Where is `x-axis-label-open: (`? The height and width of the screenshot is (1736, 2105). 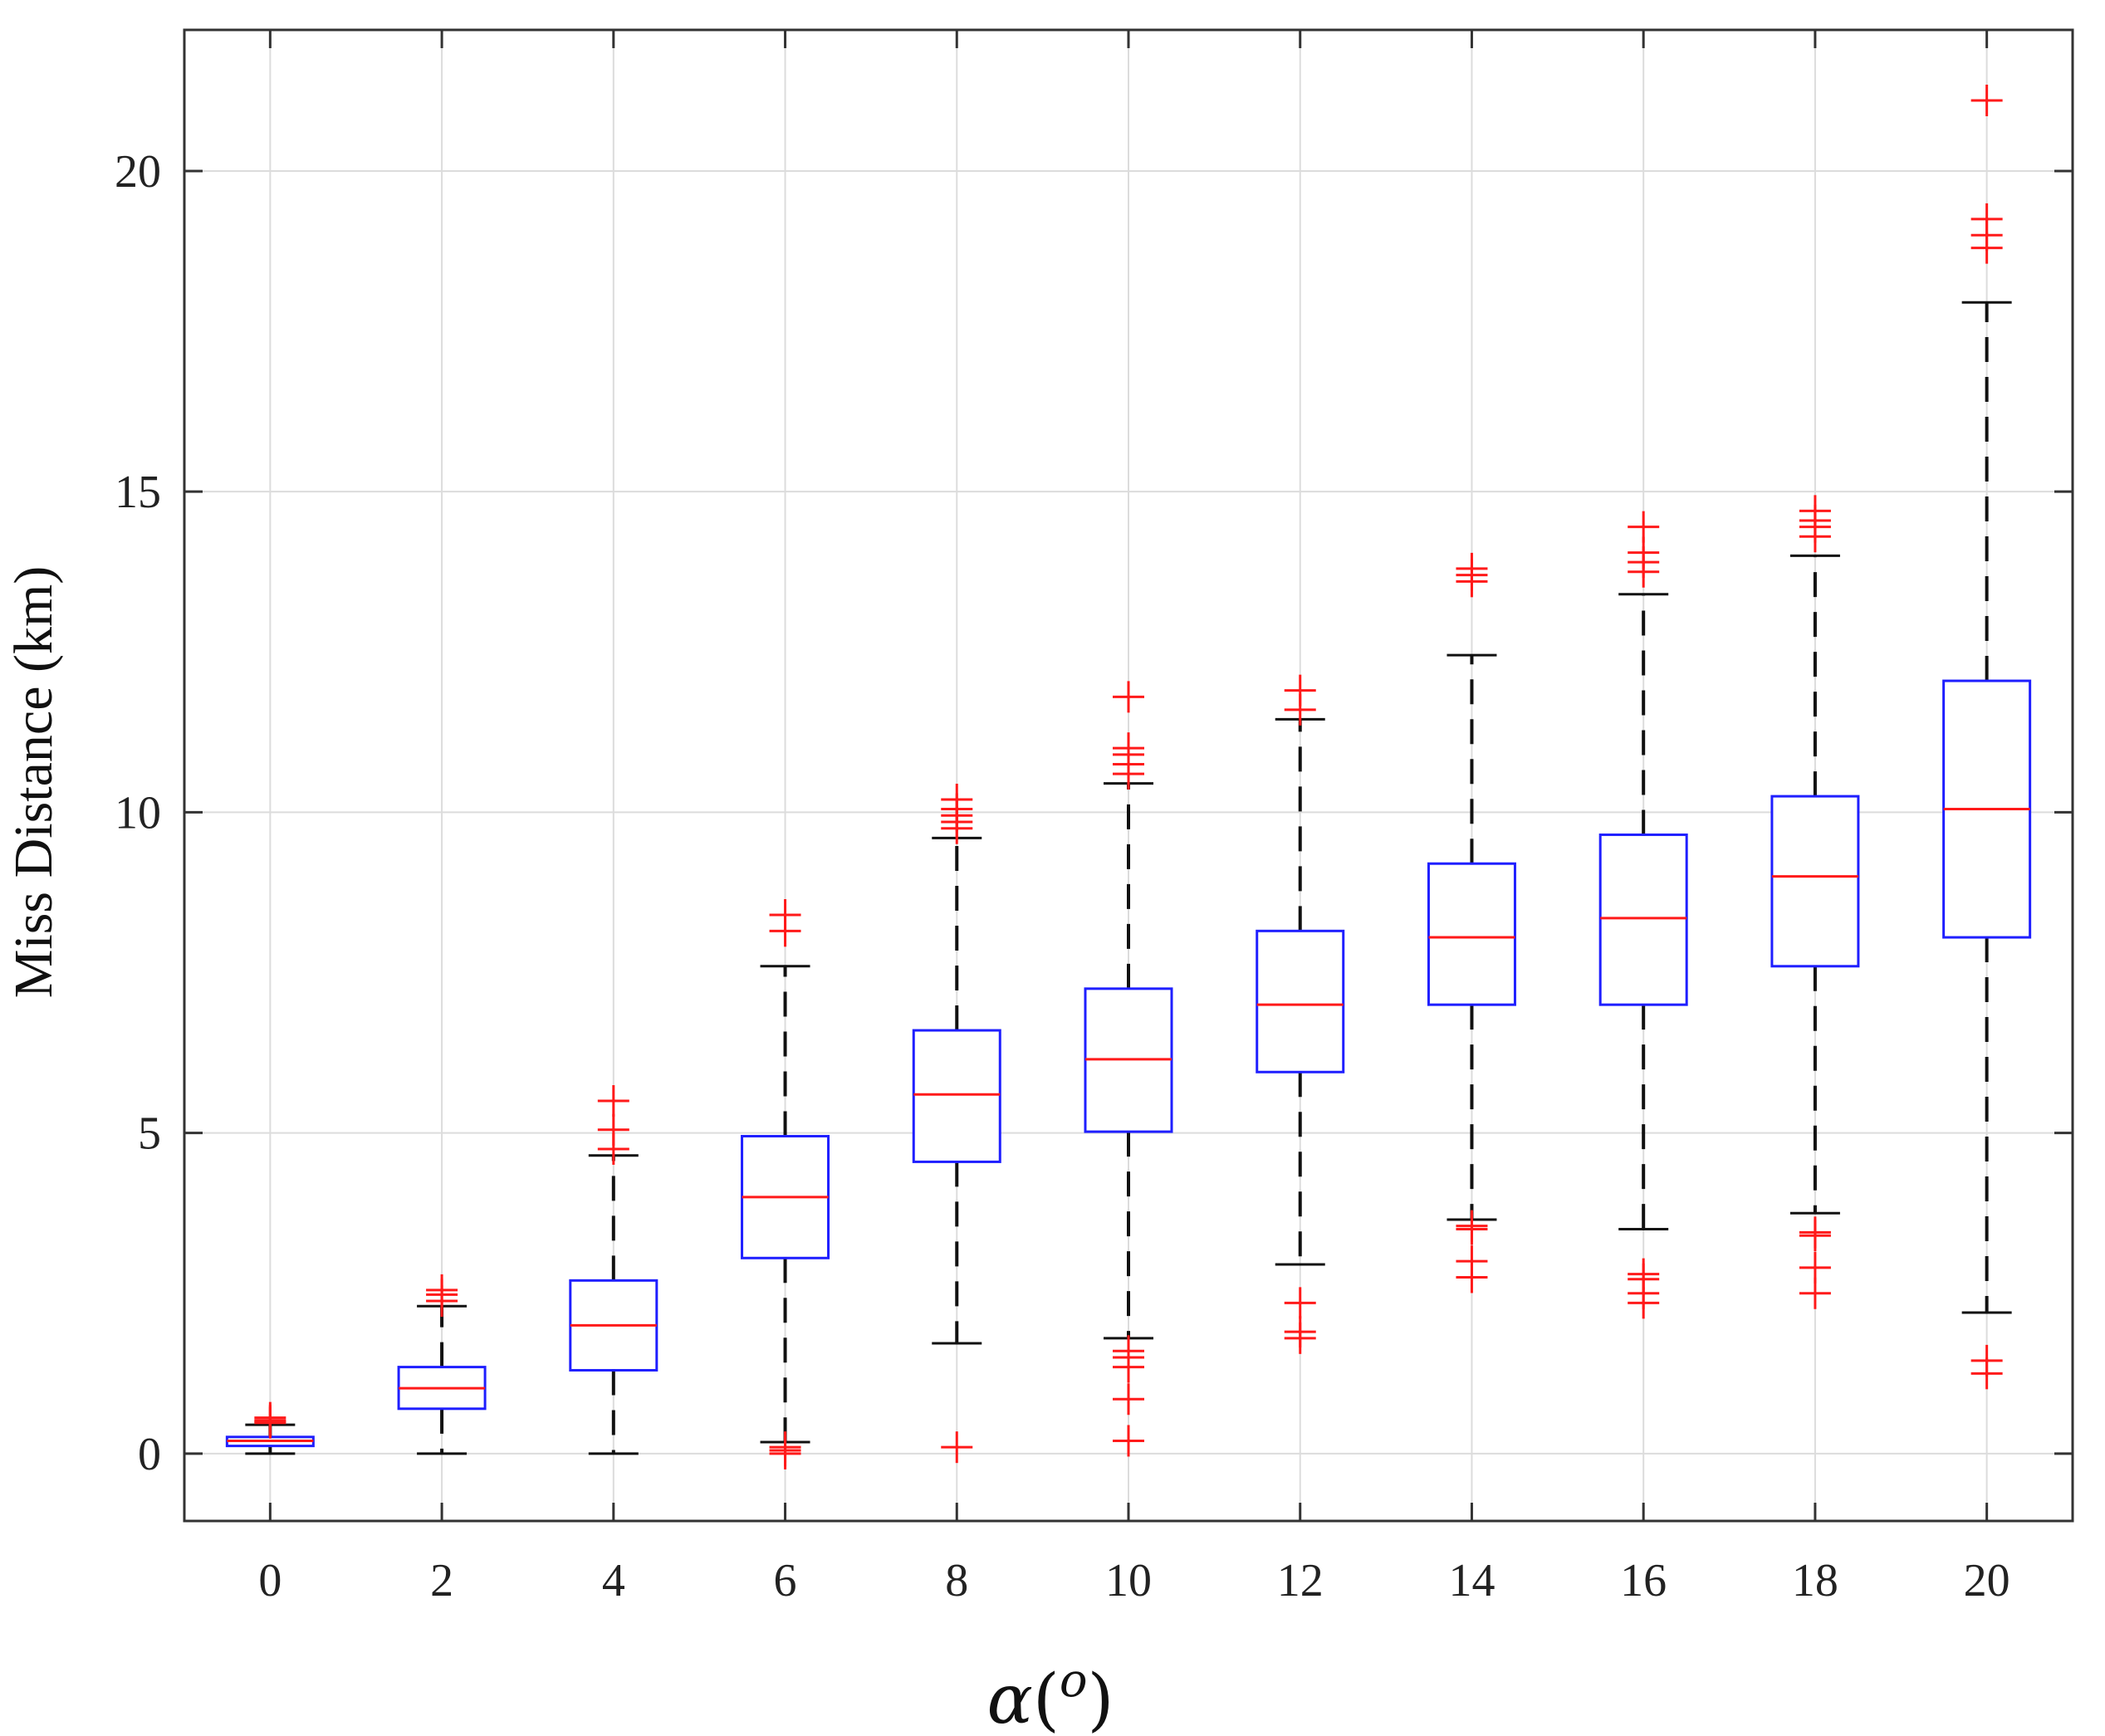 x-axis-label-open: ( is located at coordinates (1046, 1698).